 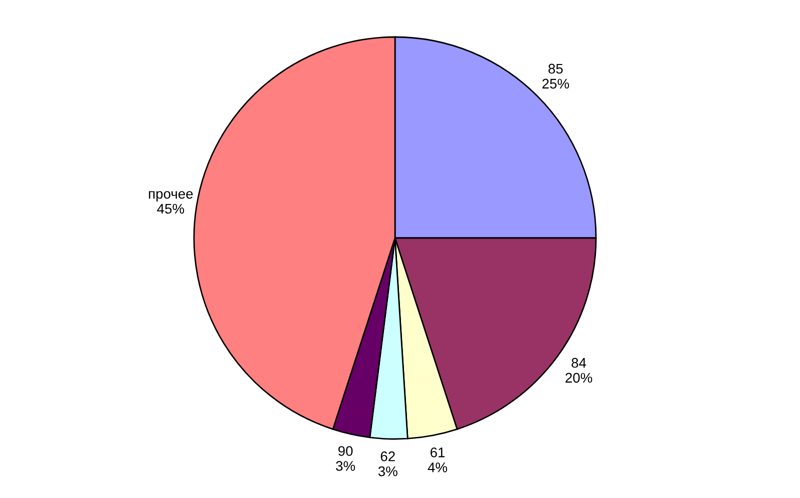 I want to click on slice-label: 62, so click(x=387, y=456).